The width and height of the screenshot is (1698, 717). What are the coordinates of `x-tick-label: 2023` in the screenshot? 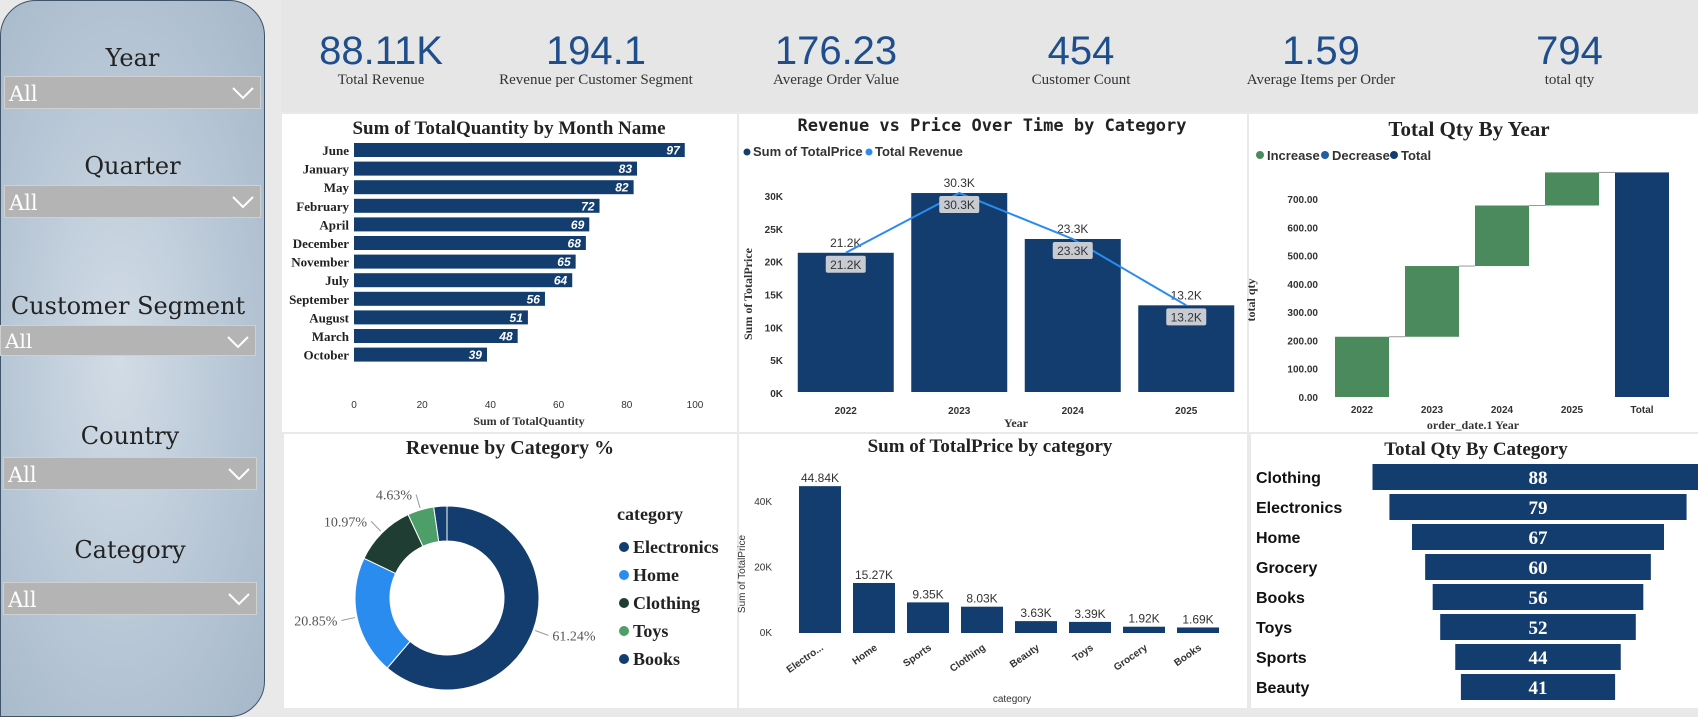 It's located at (1432, 410).